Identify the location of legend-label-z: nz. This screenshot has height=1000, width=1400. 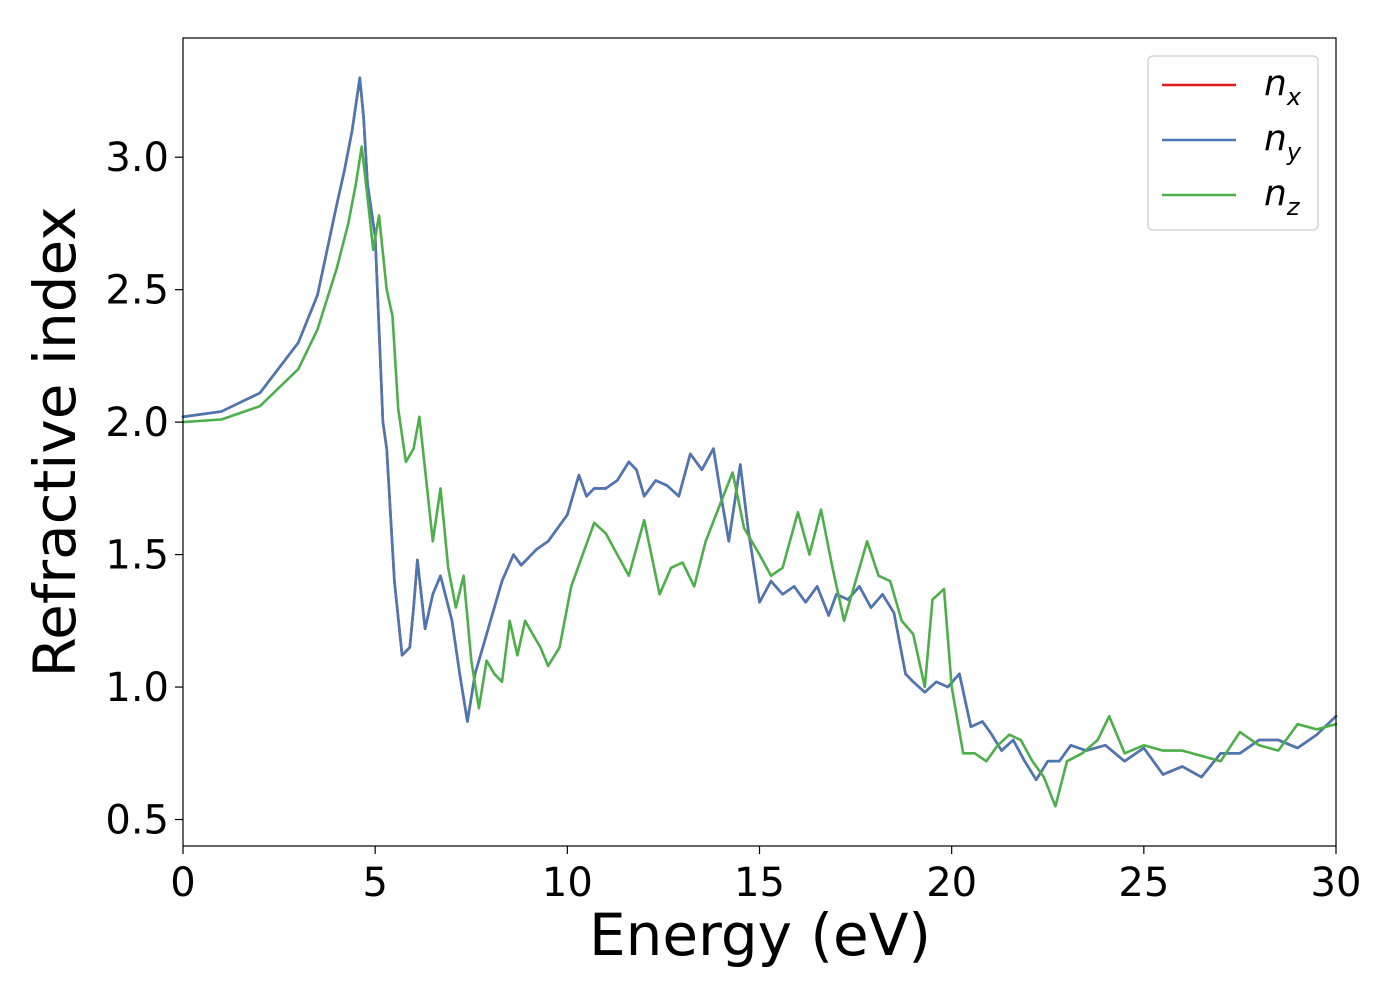
(1282, 197).